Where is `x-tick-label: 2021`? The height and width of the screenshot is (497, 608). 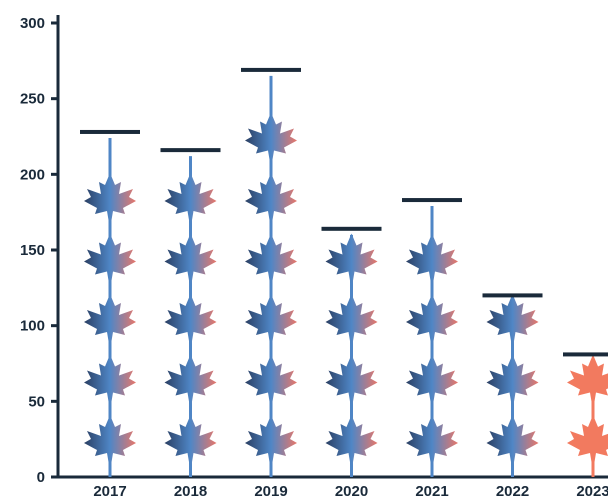 x-tick-label: 2021 is located at coordinates (431, 490).